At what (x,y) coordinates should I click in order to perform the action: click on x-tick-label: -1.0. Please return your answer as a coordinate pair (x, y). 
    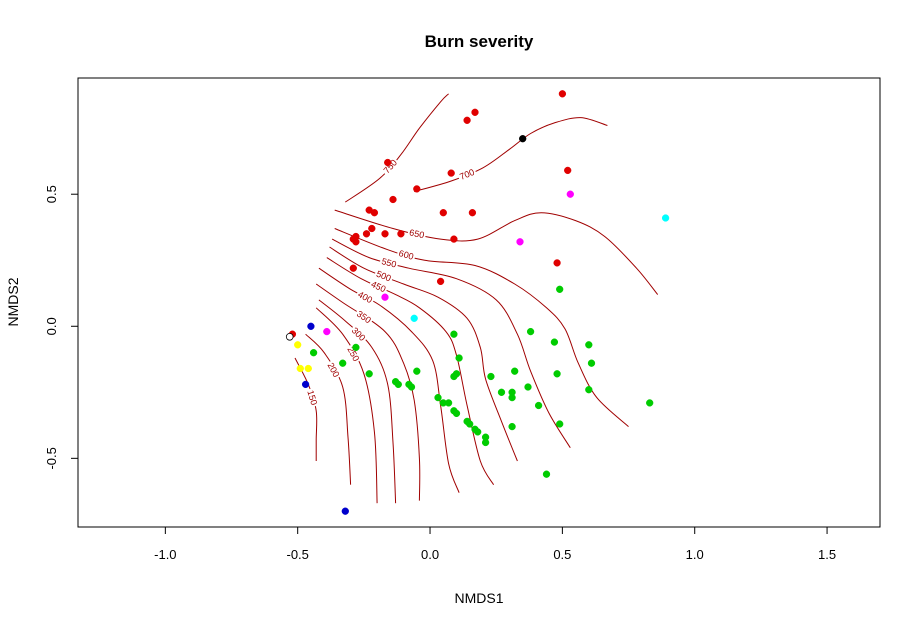
    Looking at the image, I should click on (165, 554).